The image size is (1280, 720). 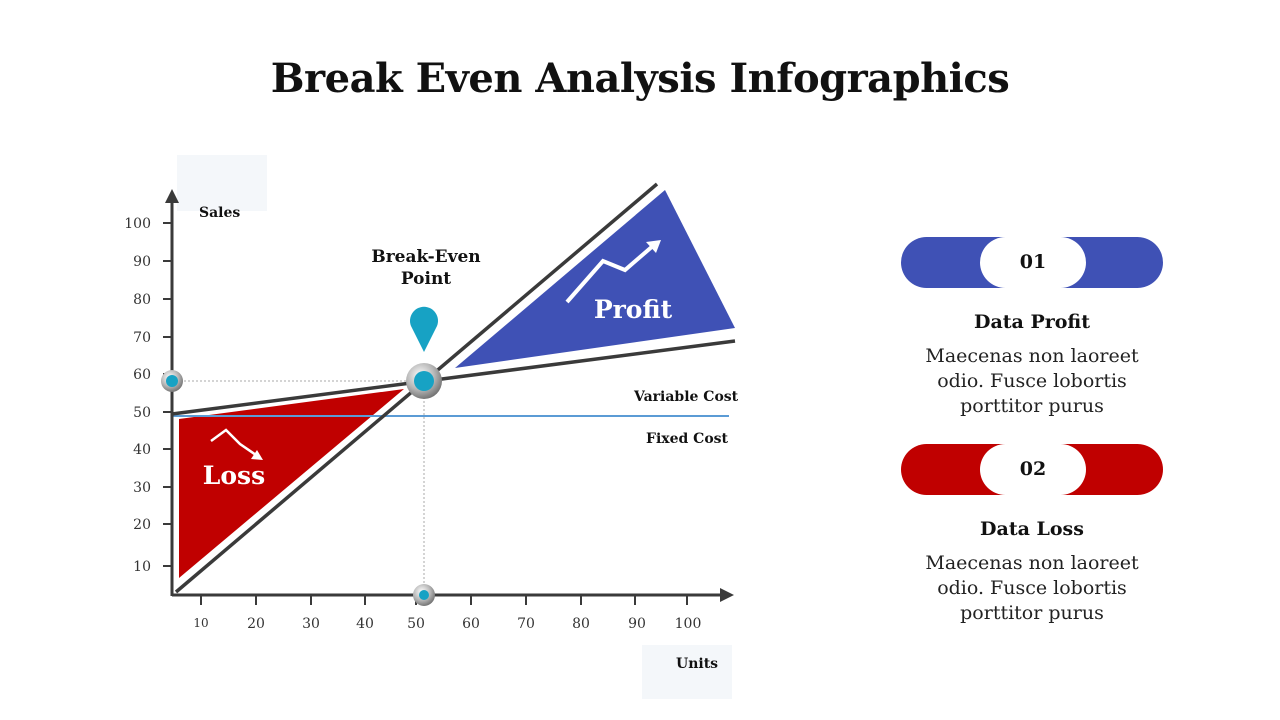 I want to click on trend-up-arrow-icon, so click(x=613, y=272).